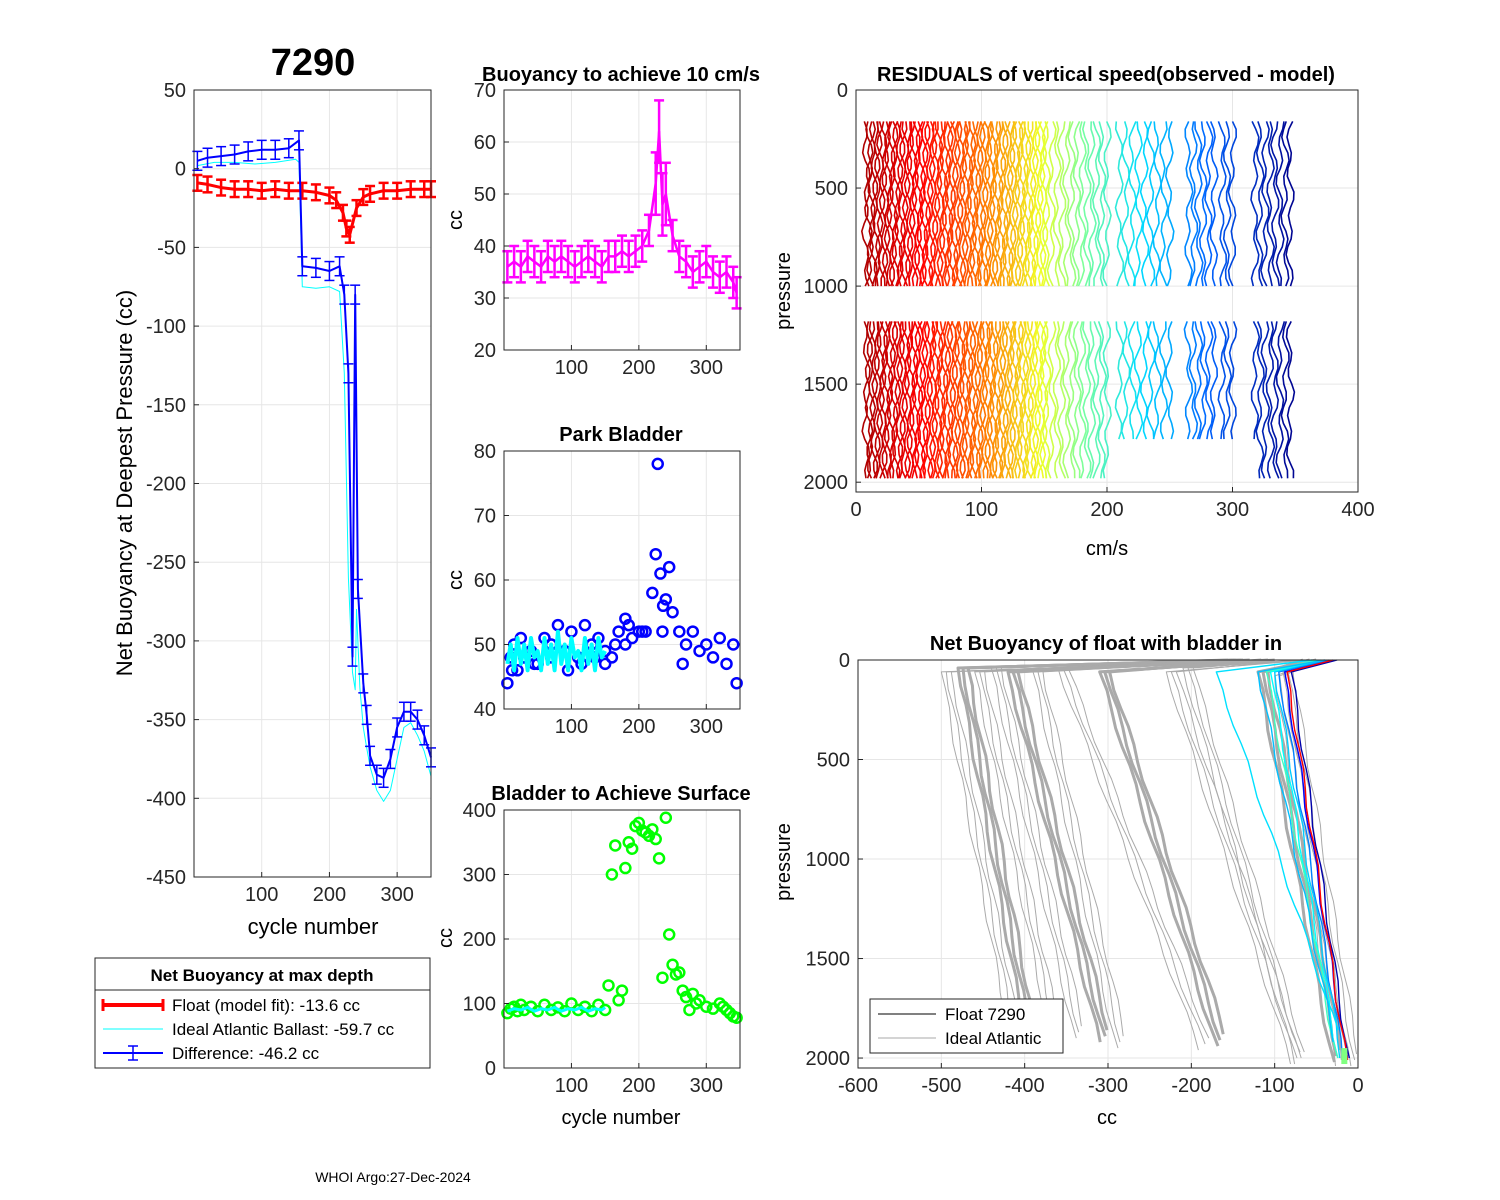  I want to click on y-tick-label: -450, so click(166, 878).